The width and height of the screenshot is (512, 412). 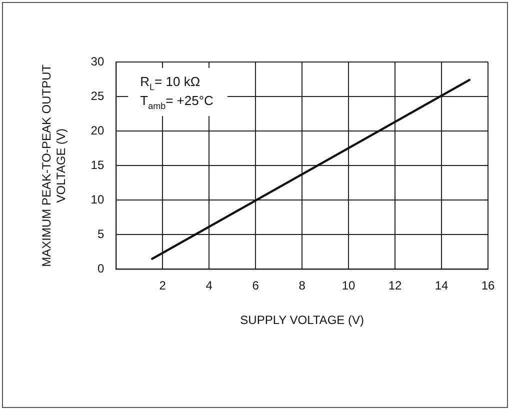 I want to click on x-tick-label: 4, so click(x=209, y=285).